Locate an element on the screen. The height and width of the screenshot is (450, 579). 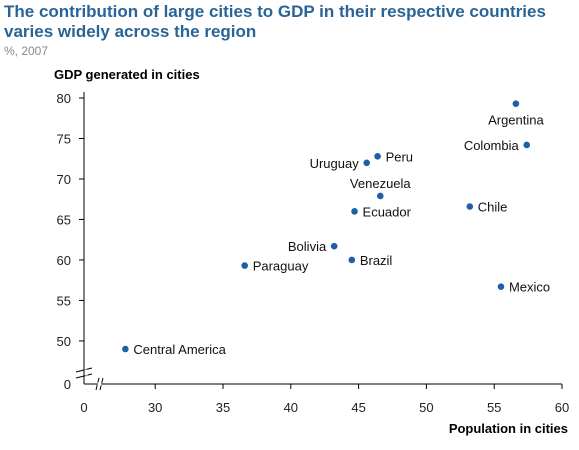
x-tick-label: 30 is located at coordinates (155, 407).